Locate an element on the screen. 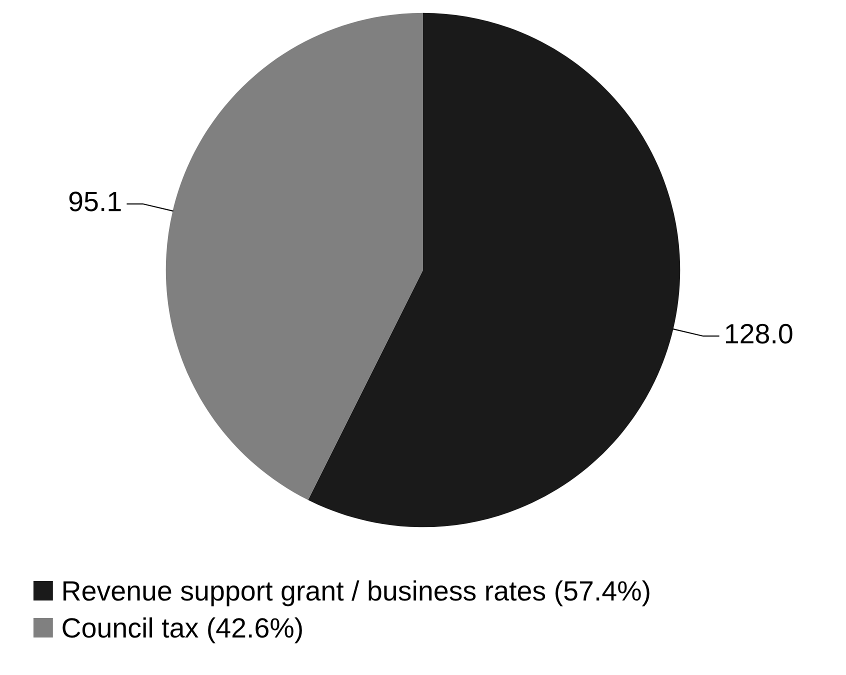  data-label: 128.0 is located at coordinates (759, 334).